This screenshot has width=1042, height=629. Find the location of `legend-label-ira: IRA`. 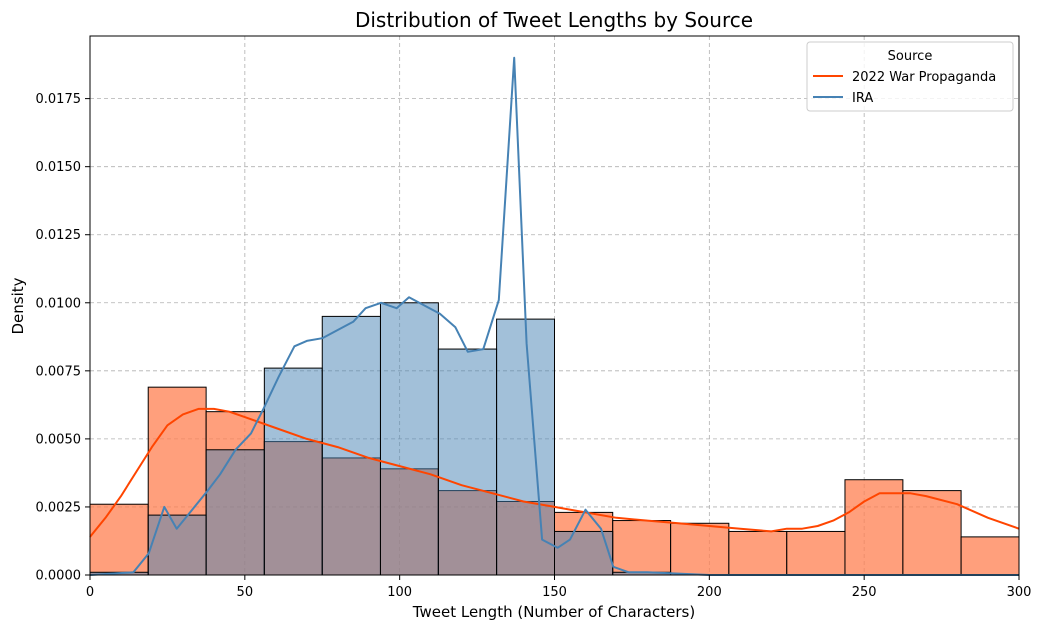

legend-label-ira: IRA is located at coordinates (862, 98).